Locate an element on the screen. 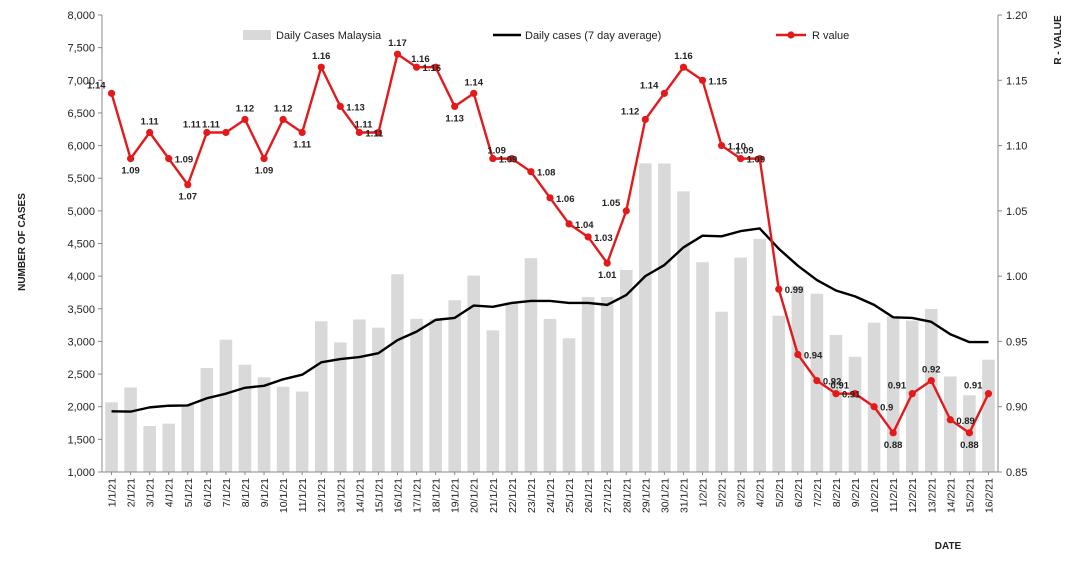 The image size is (1080, 571). y-tick-label: 6,500 is located at coordinates (81, 114).